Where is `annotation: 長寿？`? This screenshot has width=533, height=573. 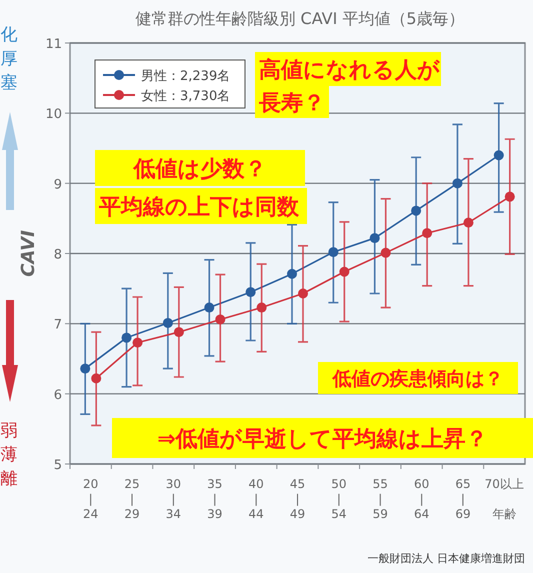
annotation: 長寿？ is located at coordinates (291, 103).